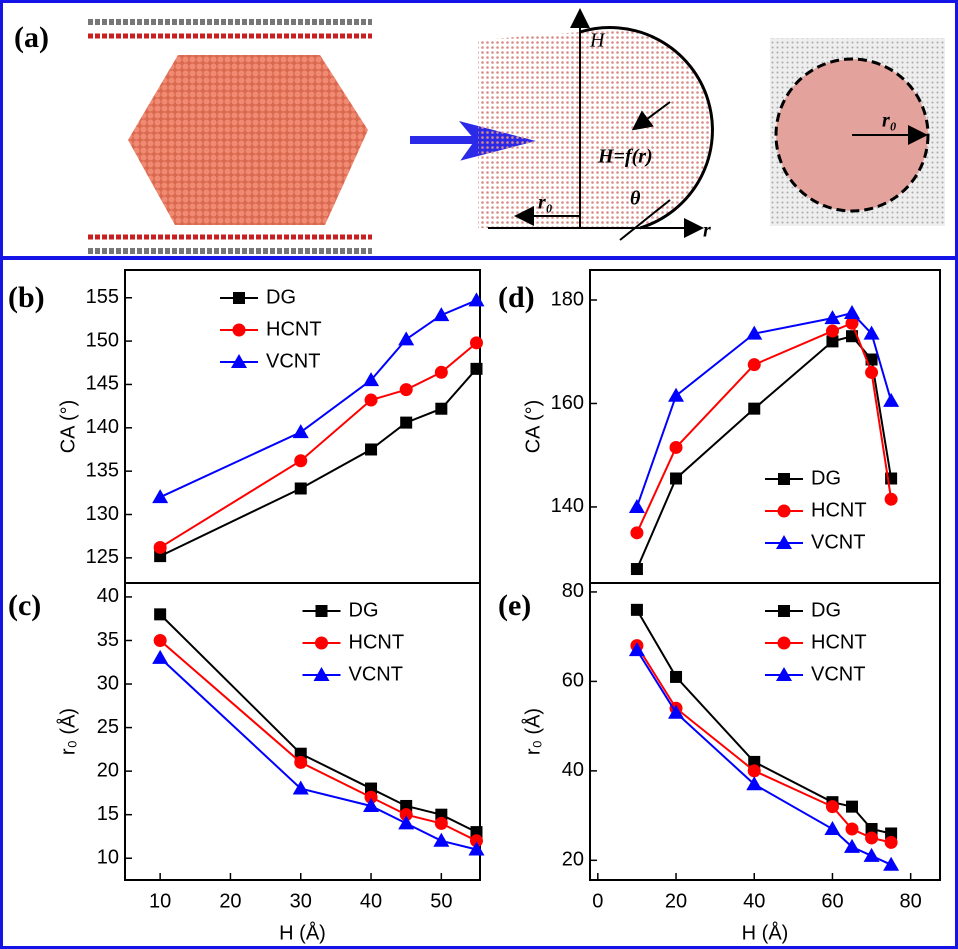  What do you see at coordinates (532, 731) in the screenshot?
I see `y-axis-label: r₀ (Å)` at bounding box center [532, 731].